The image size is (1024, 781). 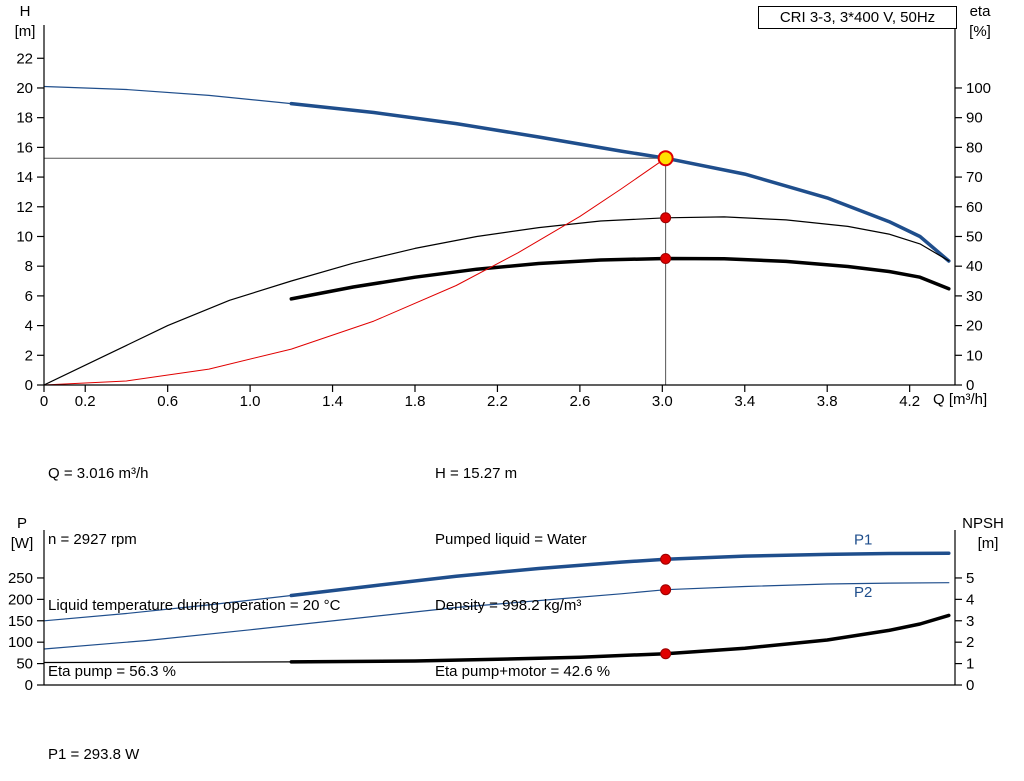 I want to click on p2-point, so click(x=666, y=590).